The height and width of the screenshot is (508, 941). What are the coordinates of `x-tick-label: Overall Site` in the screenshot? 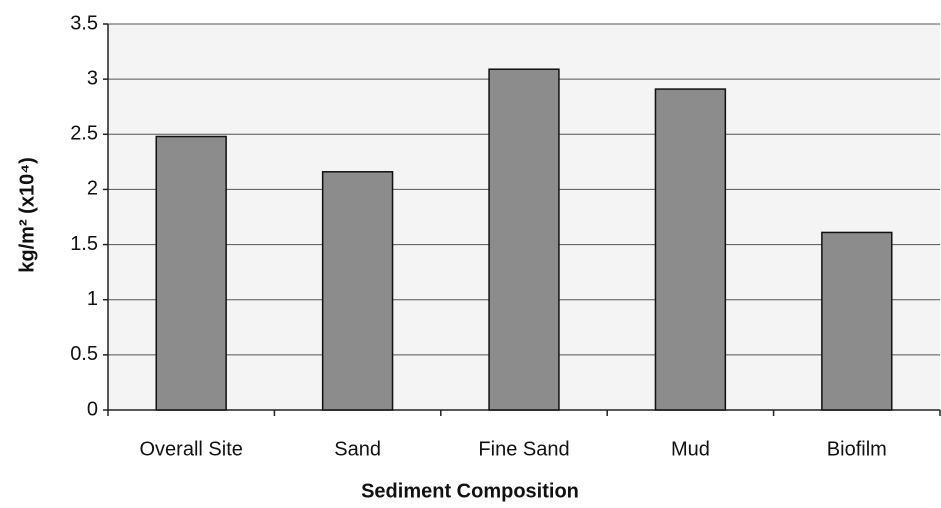 It's located at (191, 449).